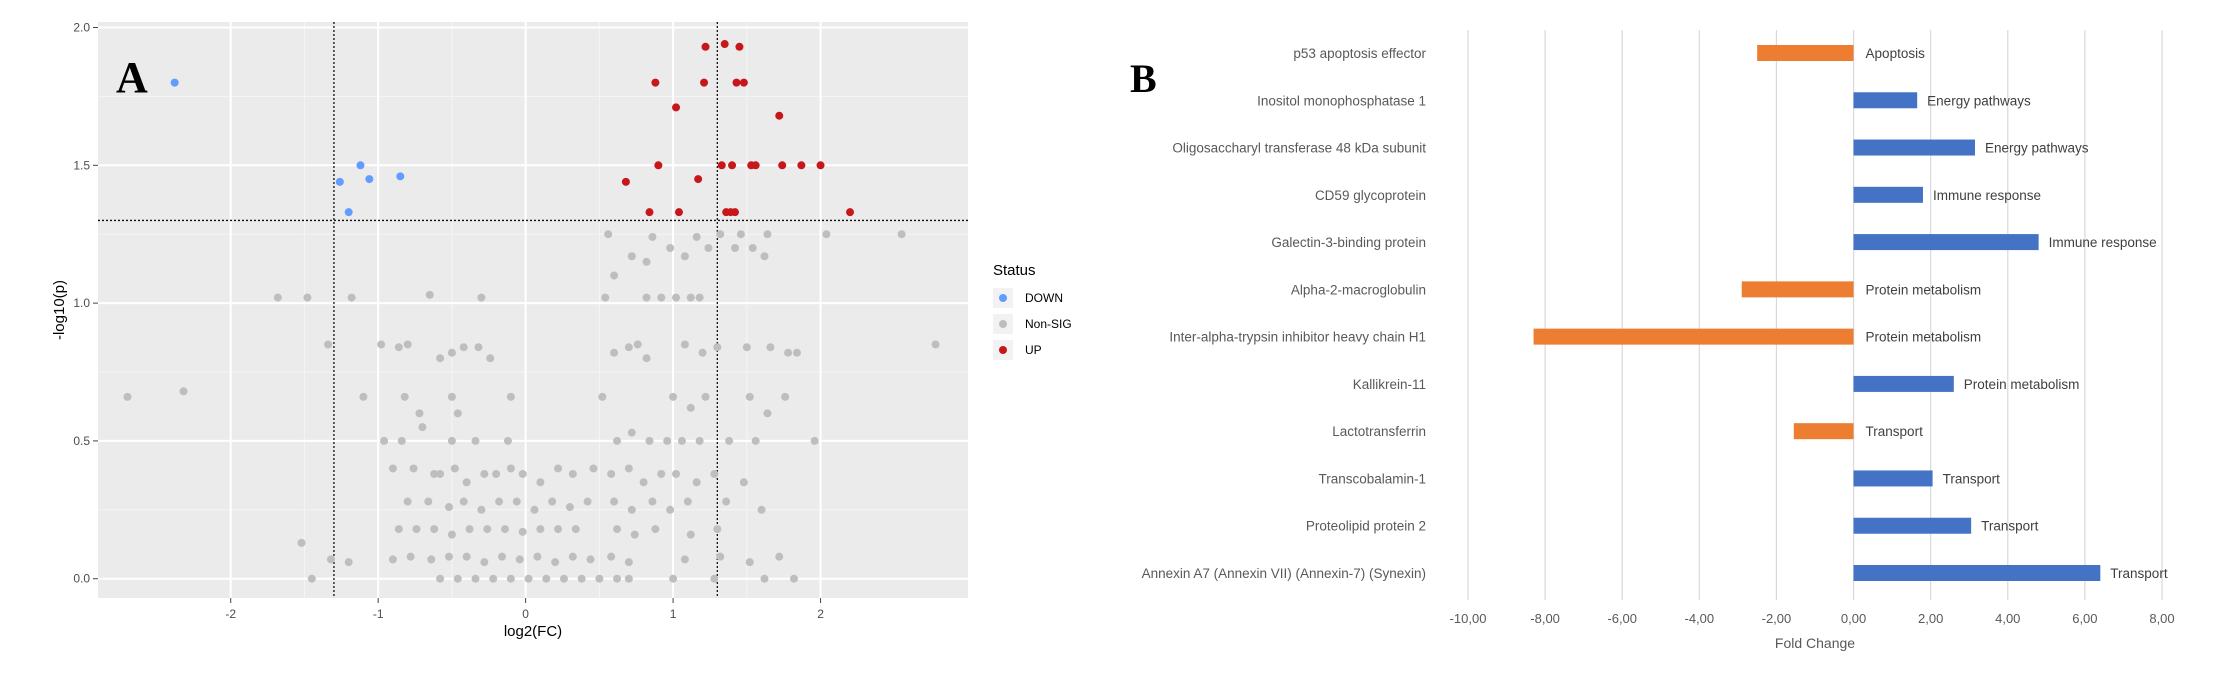 This screenshot has height=676, width=2228. Describe the element at coordinates (378, 614) in the screenshot. I see `x-tick-label: -1` at that location.